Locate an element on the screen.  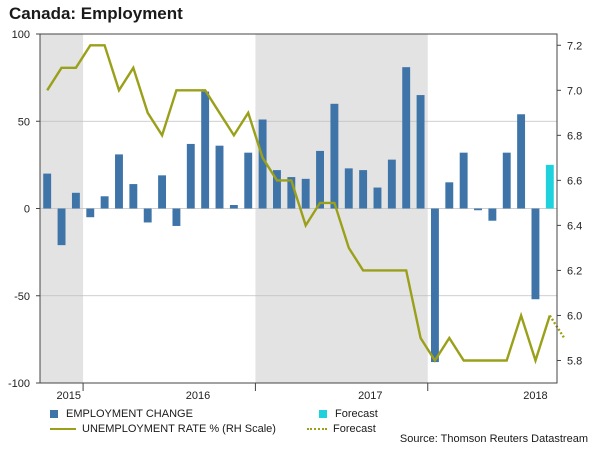
x-axis-year-label: 2017 is located at coordinates (370, 396).